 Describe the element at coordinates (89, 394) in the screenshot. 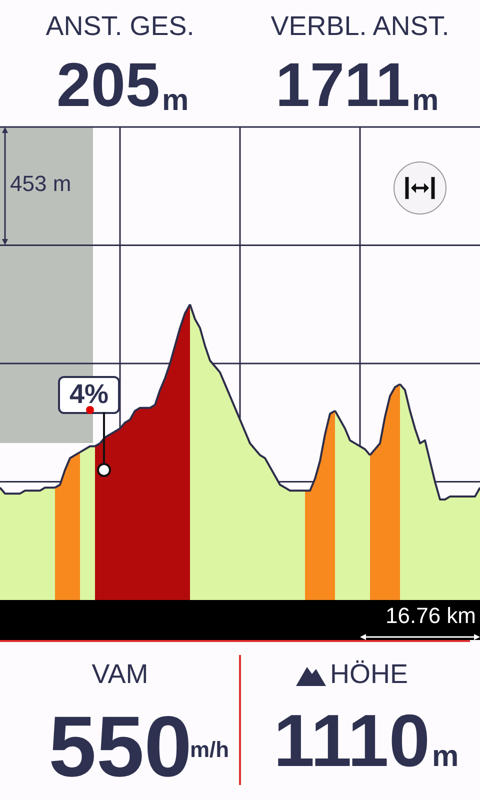

I see `annotation: 4%` at that location.